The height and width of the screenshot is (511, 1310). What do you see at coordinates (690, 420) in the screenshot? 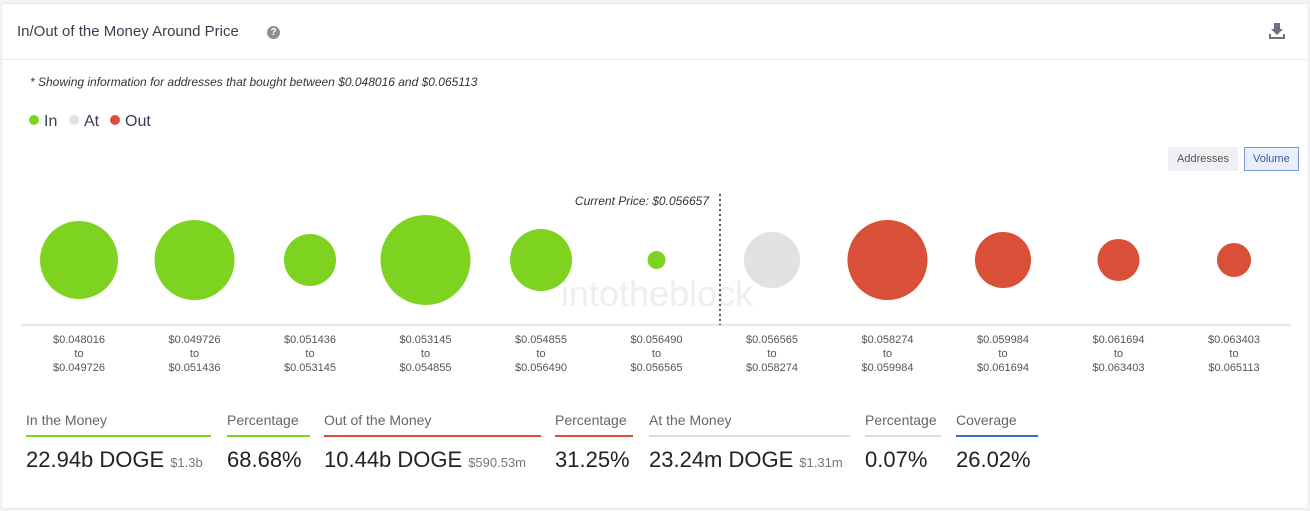
I see `summary-label: At the Money` at bounding box center [690, 420].